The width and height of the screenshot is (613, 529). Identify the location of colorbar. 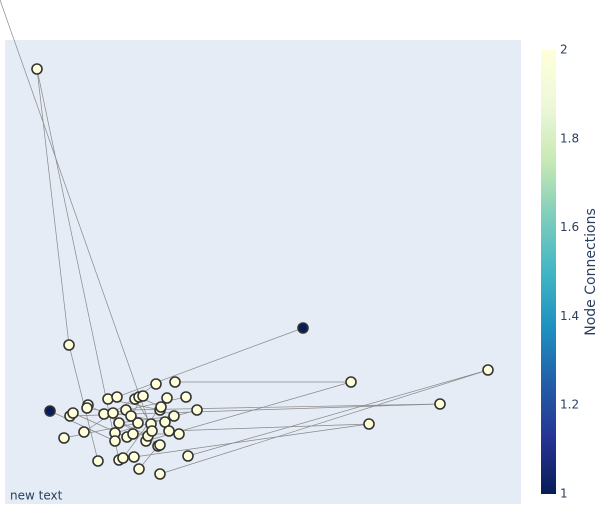
(548, 272).